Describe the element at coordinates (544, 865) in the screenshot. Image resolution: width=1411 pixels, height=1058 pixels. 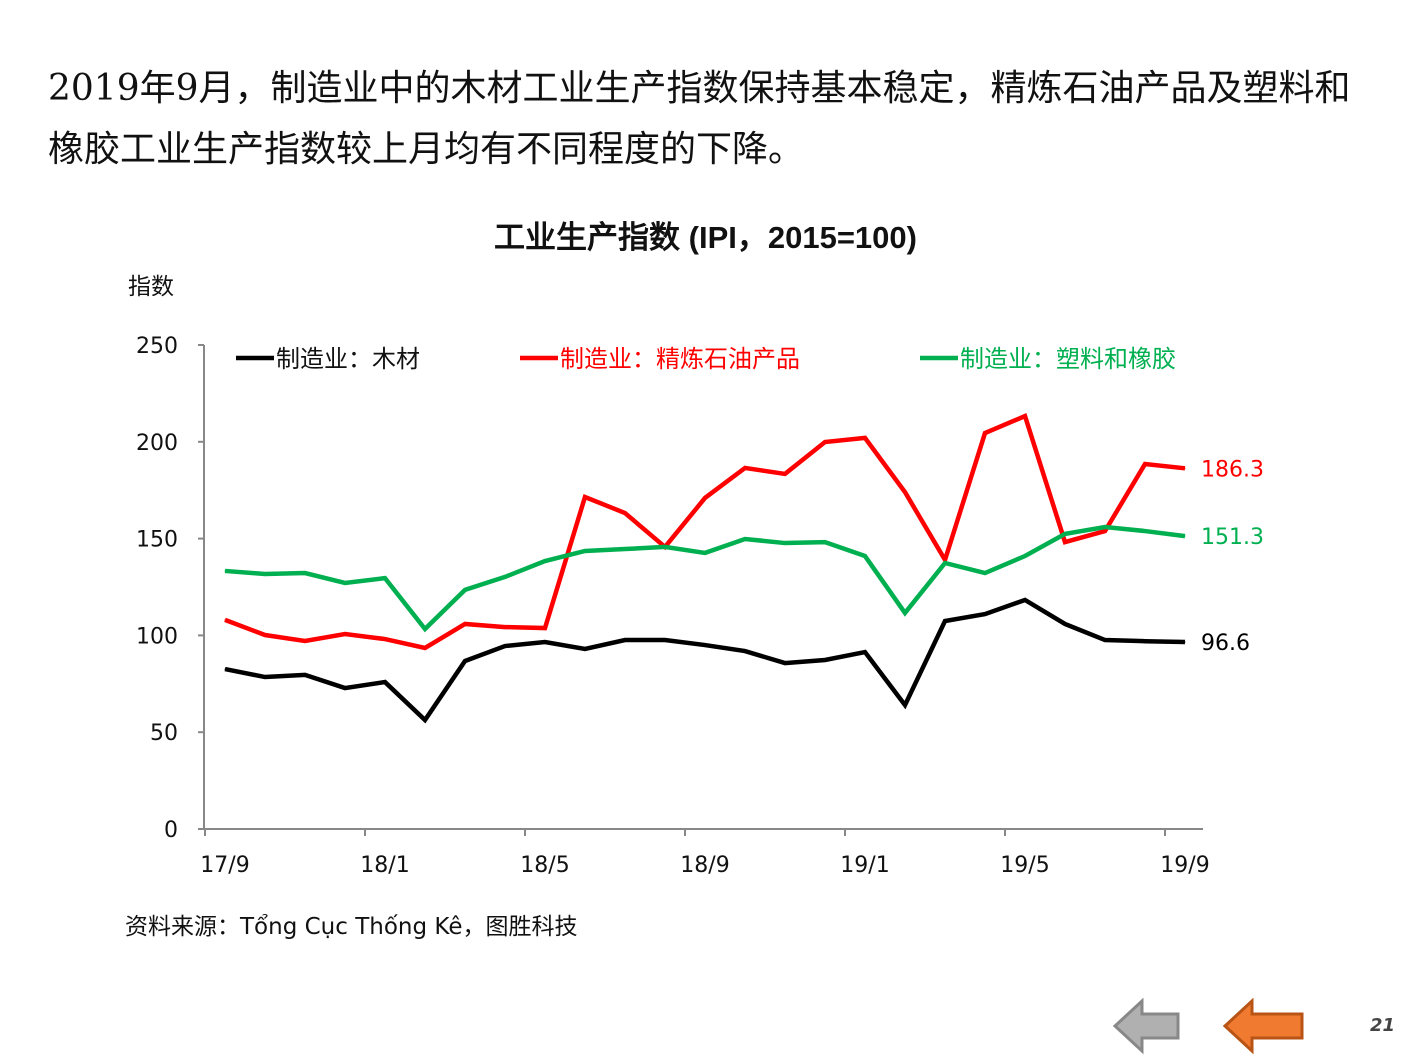
I see `x-tick-label: 18/5` at that location.